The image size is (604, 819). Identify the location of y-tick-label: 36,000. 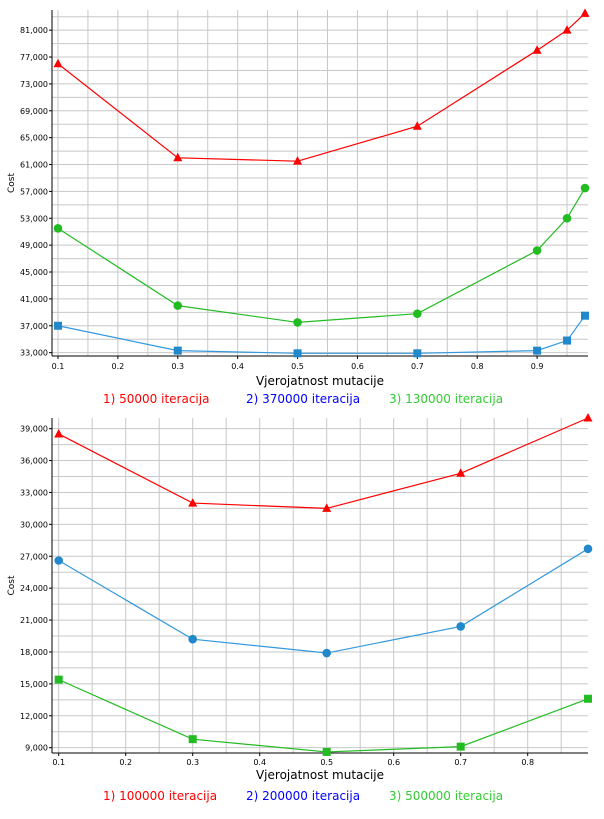
(34, 461).